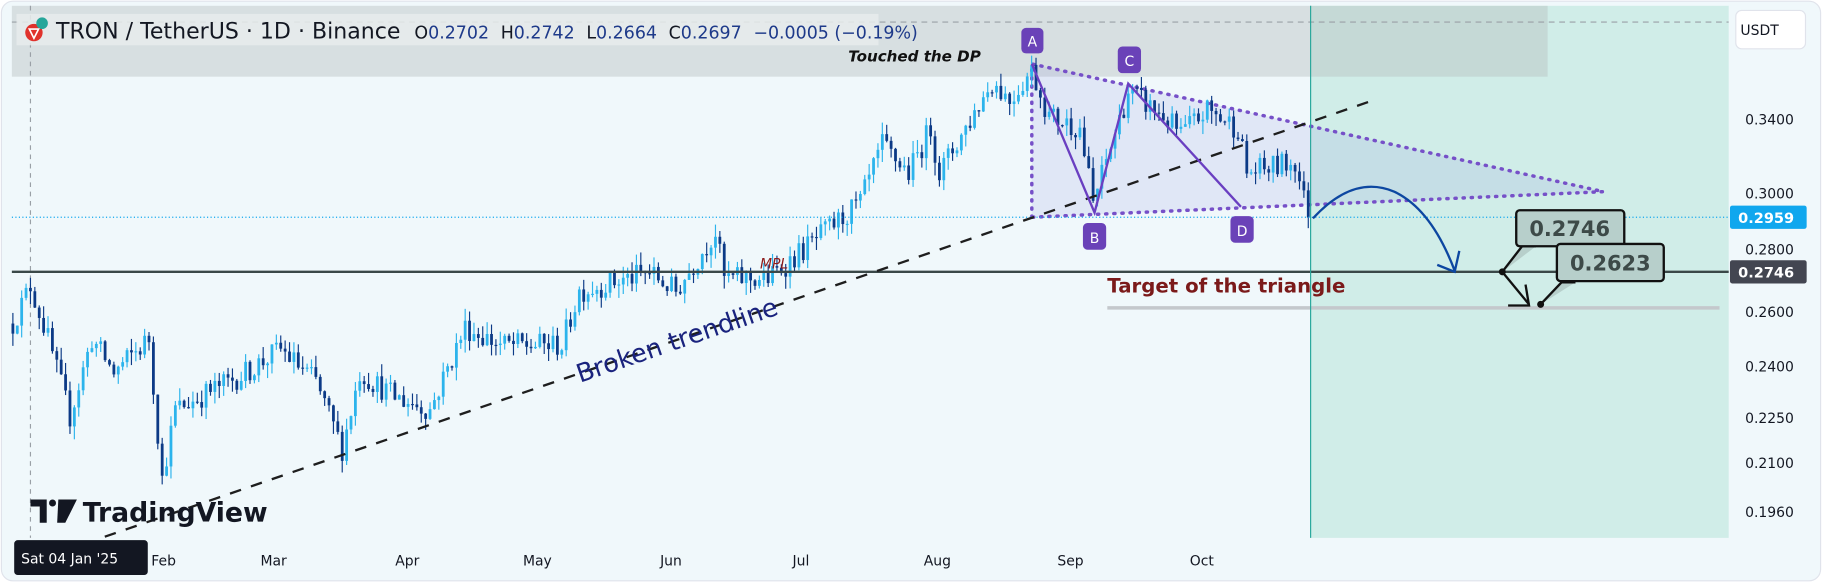 The height and width of the screenshot is (582, 1822). What do you see at coordinates (1226, 286) in the screenshot?
I see `target-note: Target of the triangle` at bounding box center [1226, 286].